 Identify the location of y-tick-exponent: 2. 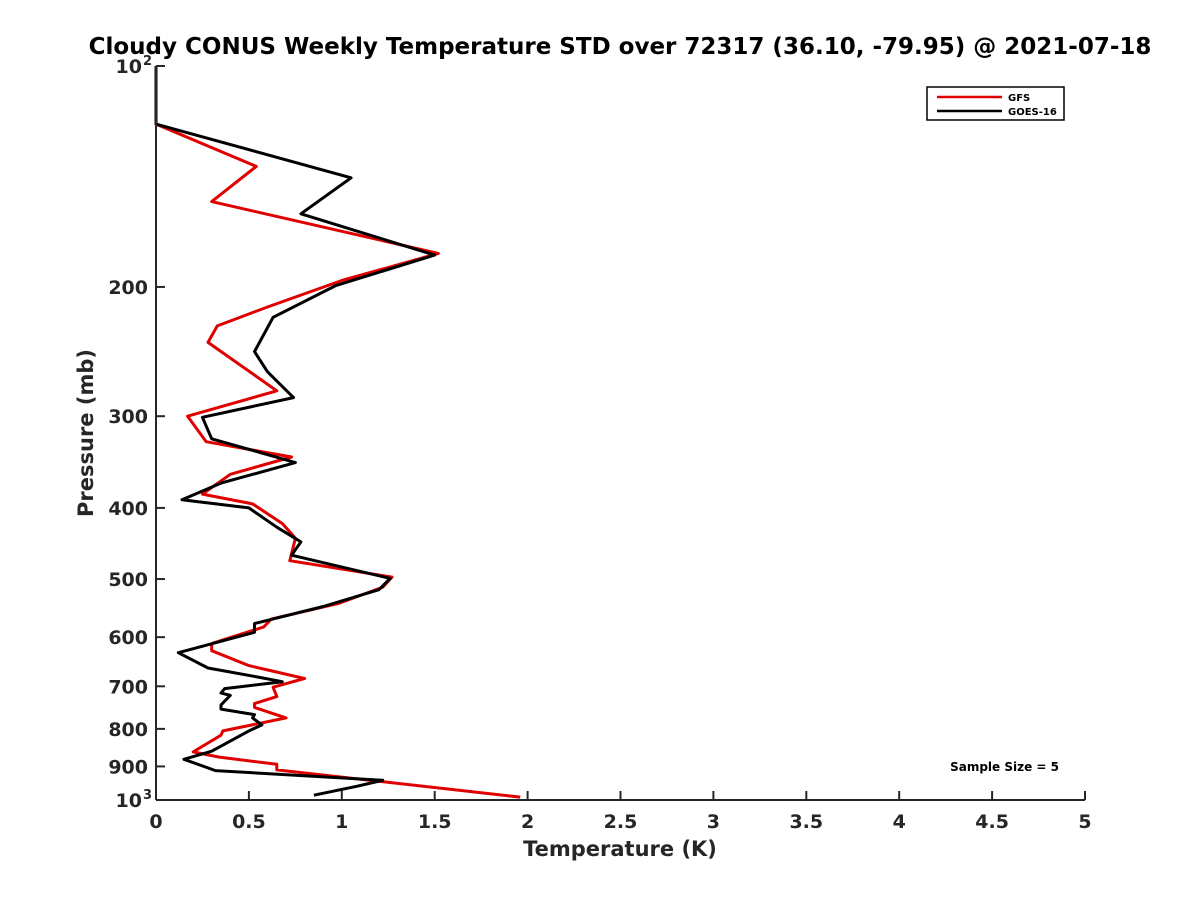
(147, 61).